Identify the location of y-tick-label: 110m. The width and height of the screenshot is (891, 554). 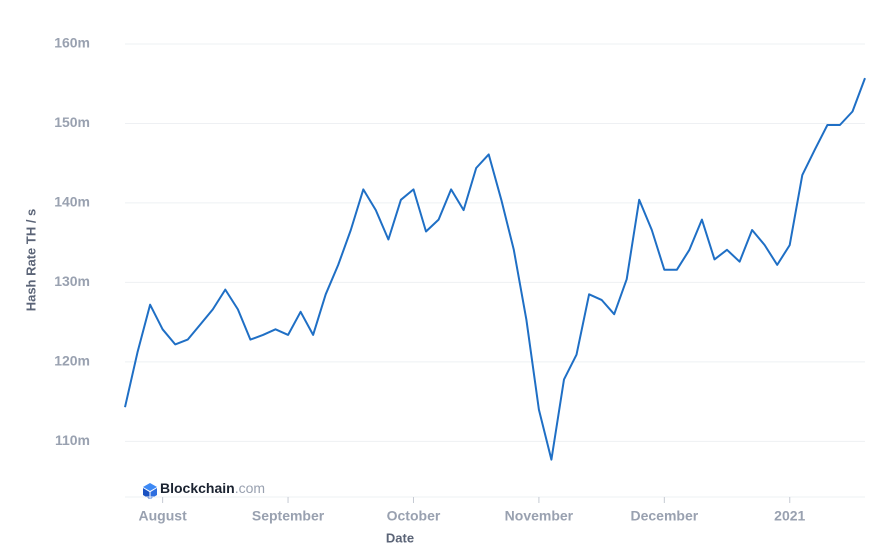
(72, 440).